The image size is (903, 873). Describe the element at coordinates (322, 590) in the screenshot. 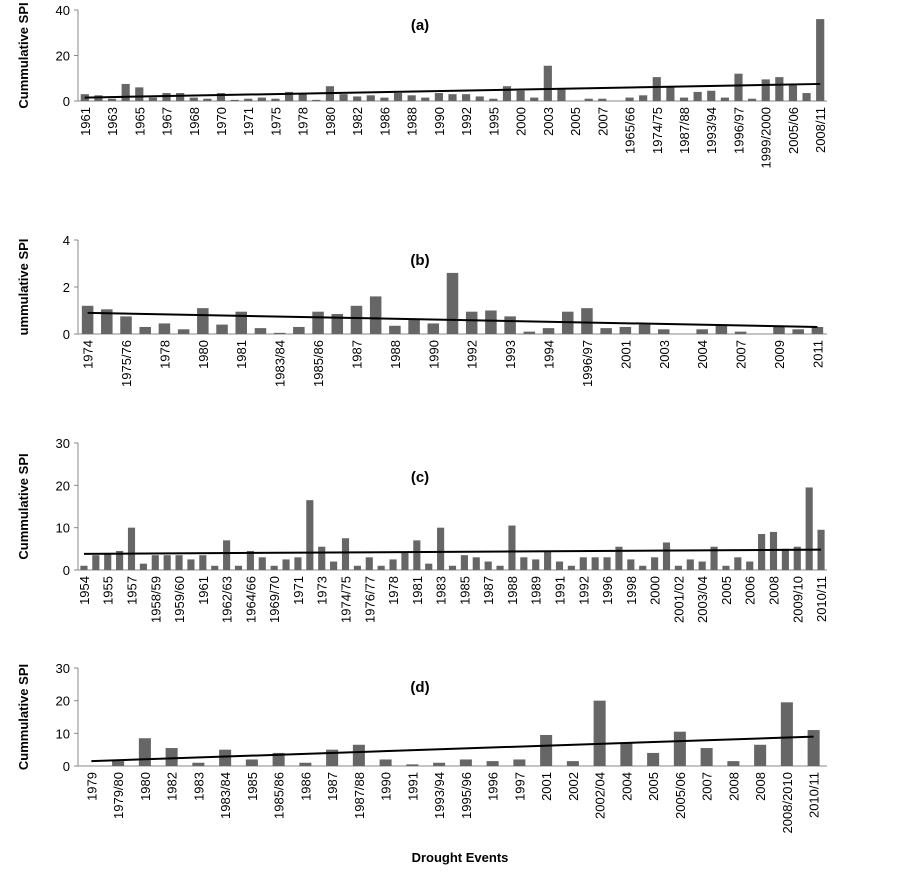

I see `x-tick-label: 1973` at that location.